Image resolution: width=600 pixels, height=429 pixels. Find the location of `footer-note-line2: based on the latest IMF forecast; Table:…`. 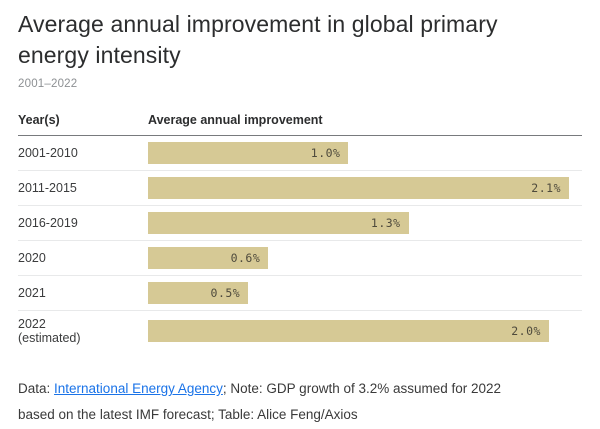

footer-note-line2: based on the latest IMF forecast; Table:… is located at coordinates (188, 414).